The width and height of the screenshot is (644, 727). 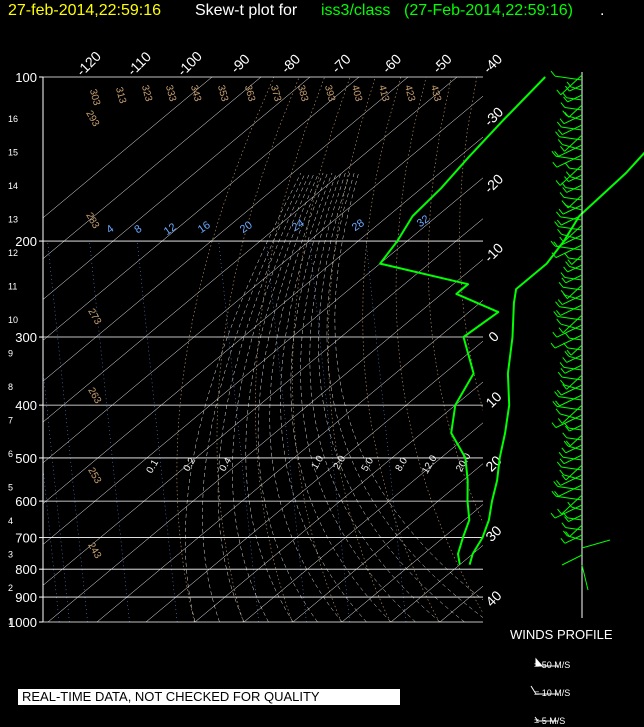 What do you see at coordinates (409, 93) in the screenshot?
I see `dry-adiabat-label: 423` at bounding box center [409, 93].